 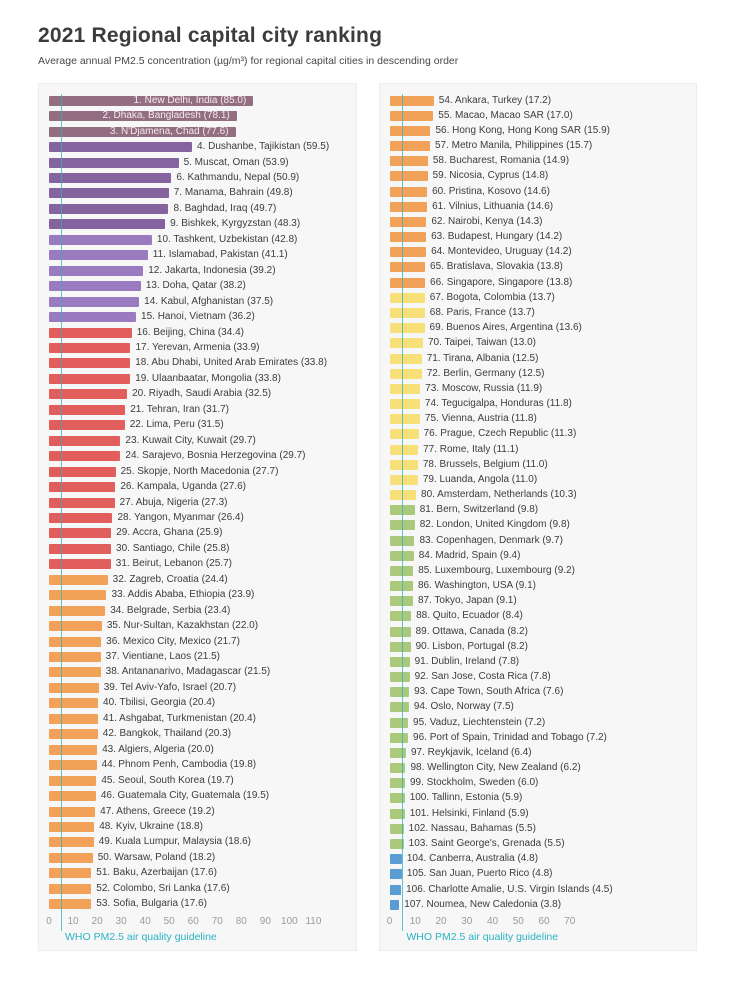 I want to click on bar-label: 67. Bogota, Colombia (13.7), so click(x=492, y=297).